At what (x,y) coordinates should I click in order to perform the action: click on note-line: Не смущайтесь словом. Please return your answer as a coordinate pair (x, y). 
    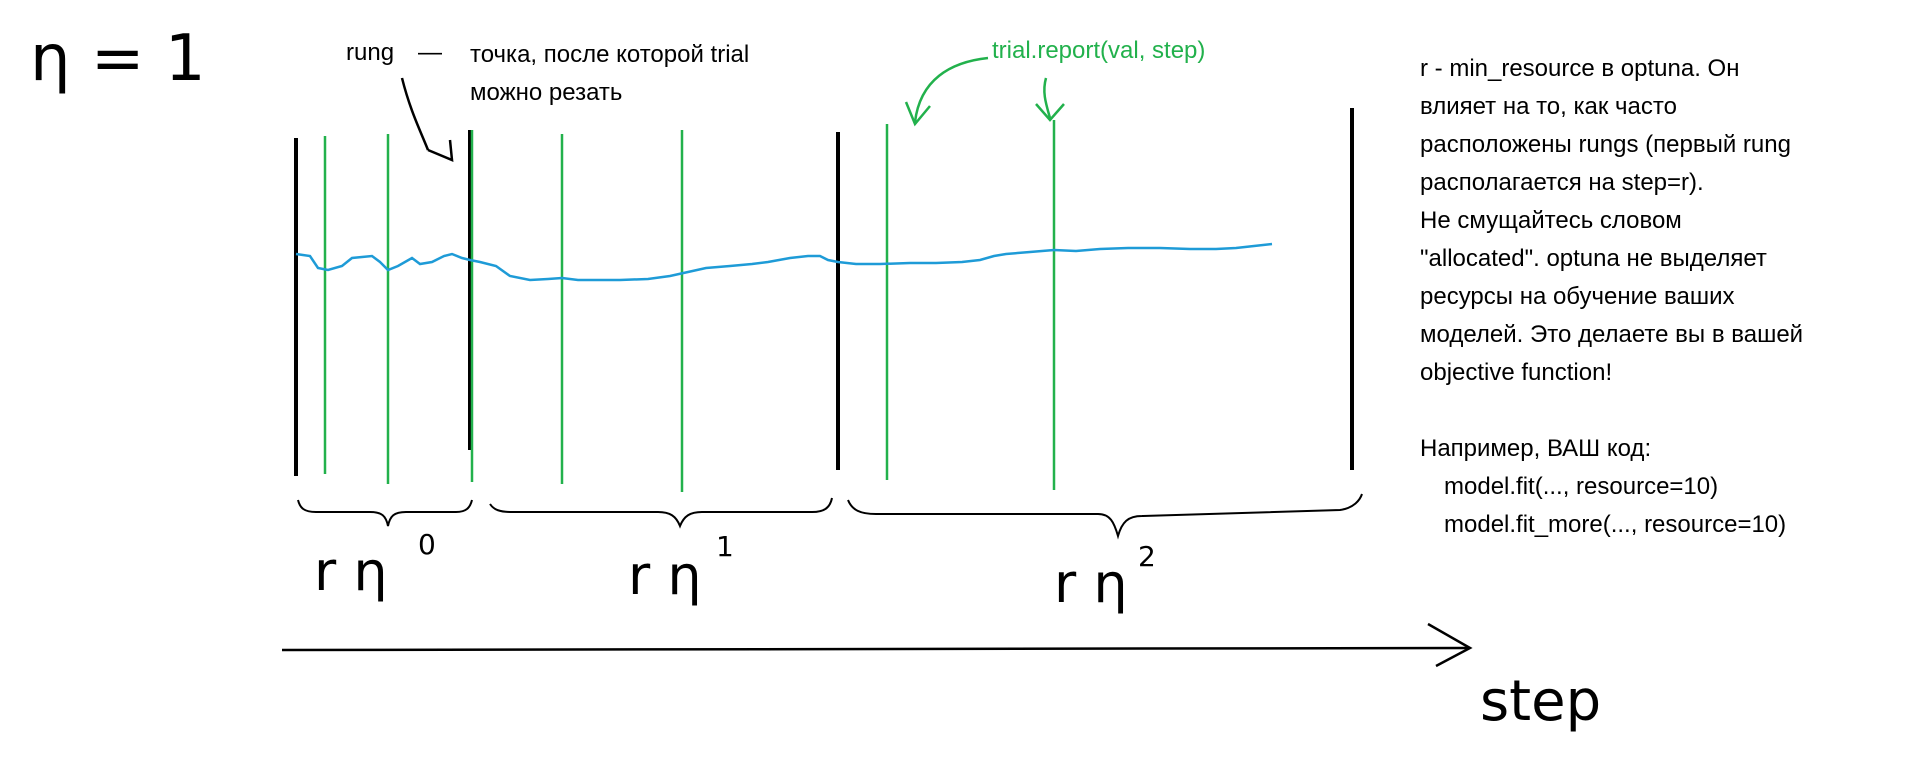
    Looking at the image, I should click on (1551, 220).